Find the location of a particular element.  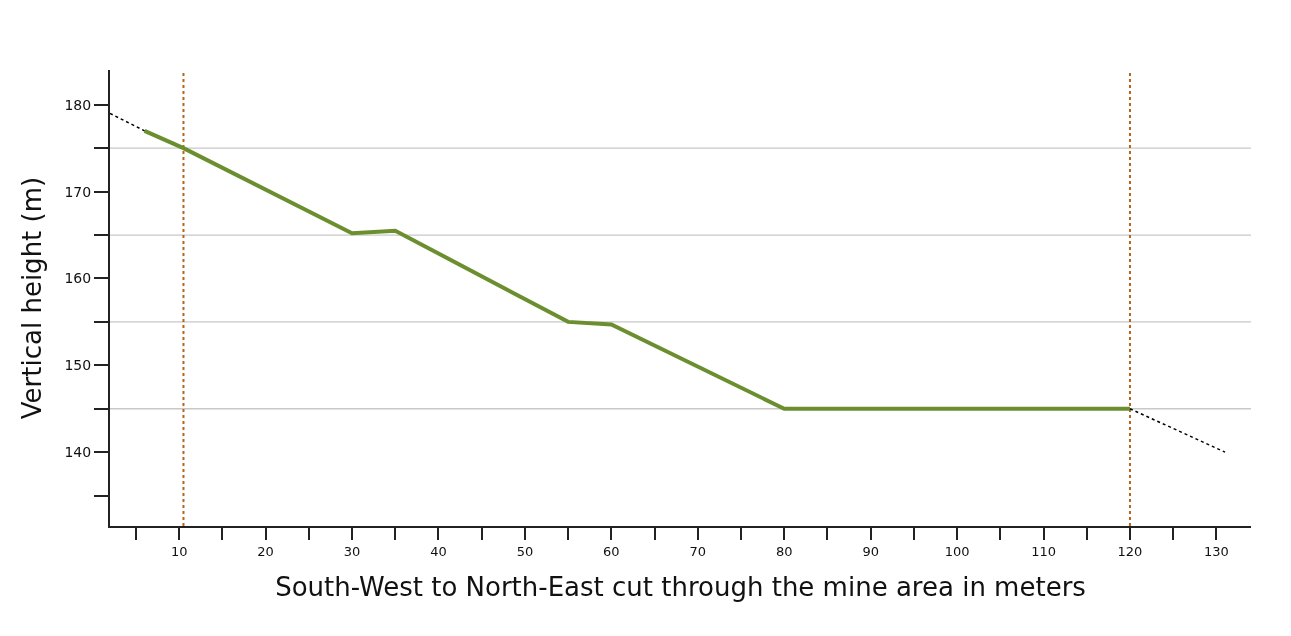

y-tick-label: 160 is located at coordinates (78, 278).